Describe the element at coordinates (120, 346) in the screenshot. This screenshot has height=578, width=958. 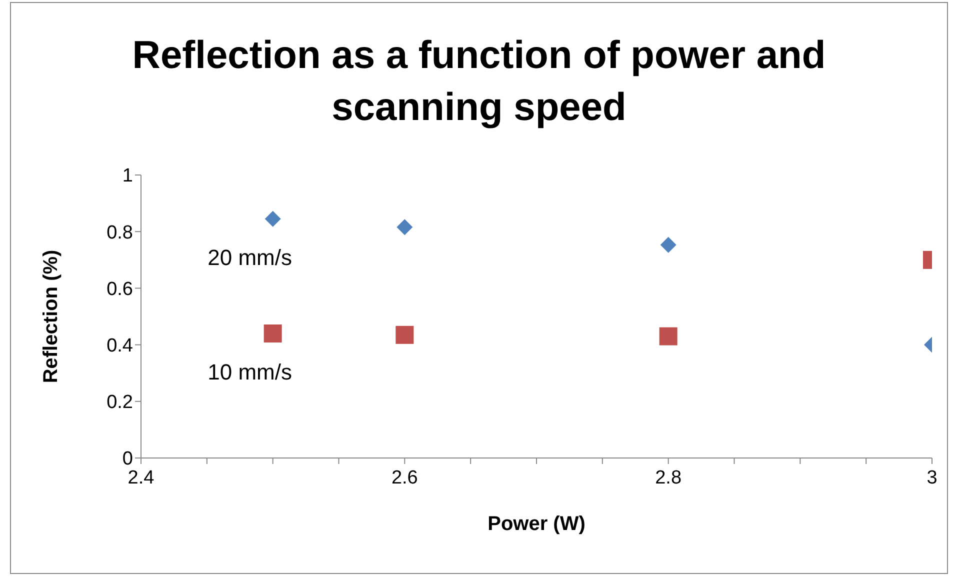
I see `y-tick-label: 0.4` at that location.